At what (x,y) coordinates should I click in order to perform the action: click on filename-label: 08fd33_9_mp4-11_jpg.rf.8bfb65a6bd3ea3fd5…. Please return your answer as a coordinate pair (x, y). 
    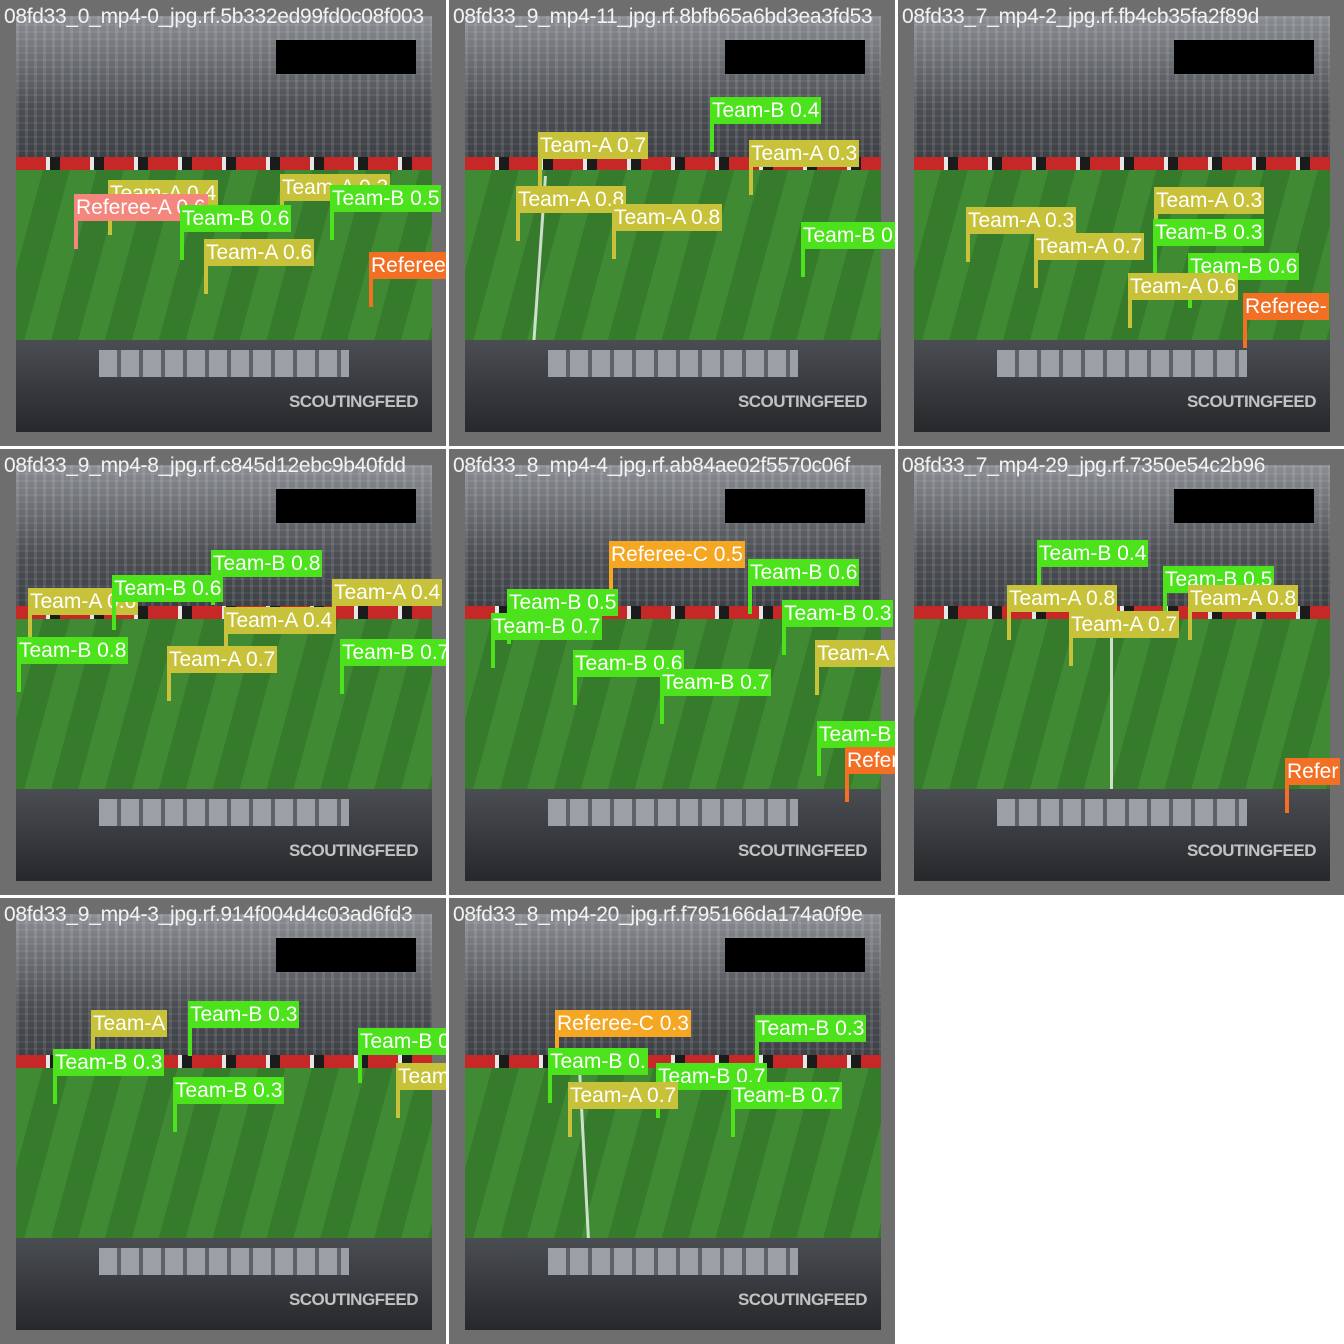
    Looking at the image, I should click on (663, 16).